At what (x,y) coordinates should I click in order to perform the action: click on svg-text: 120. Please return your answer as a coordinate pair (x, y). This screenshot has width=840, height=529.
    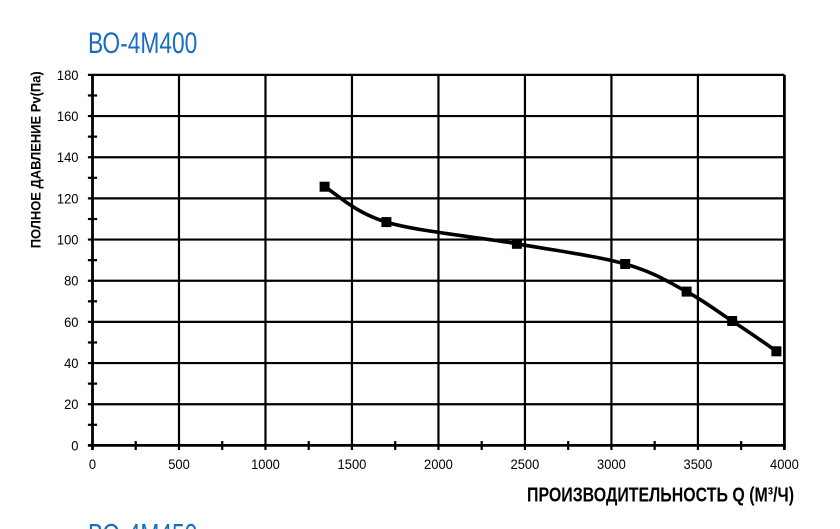
    Looking at the image, I should click on (68, 198).